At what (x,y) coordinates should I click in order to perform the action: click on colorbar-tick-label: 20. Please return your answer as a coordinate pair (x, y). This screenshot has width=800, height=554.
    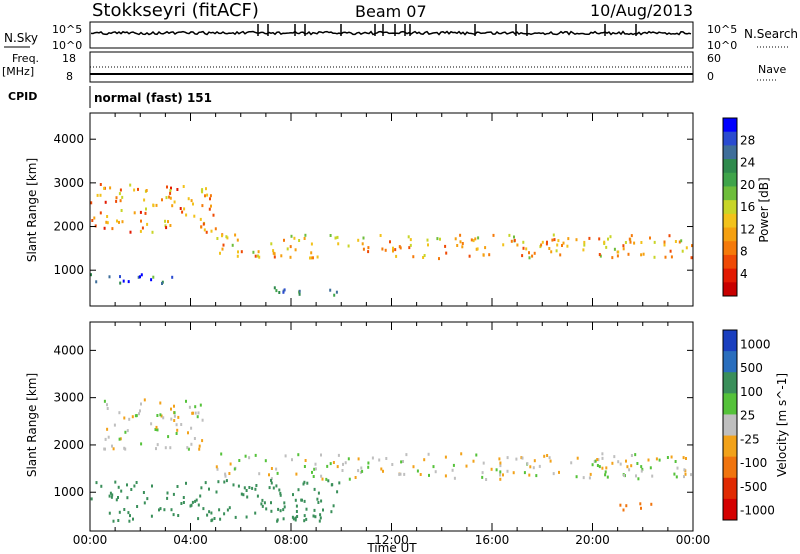
    Looking at the image, I should click on (747, 185).